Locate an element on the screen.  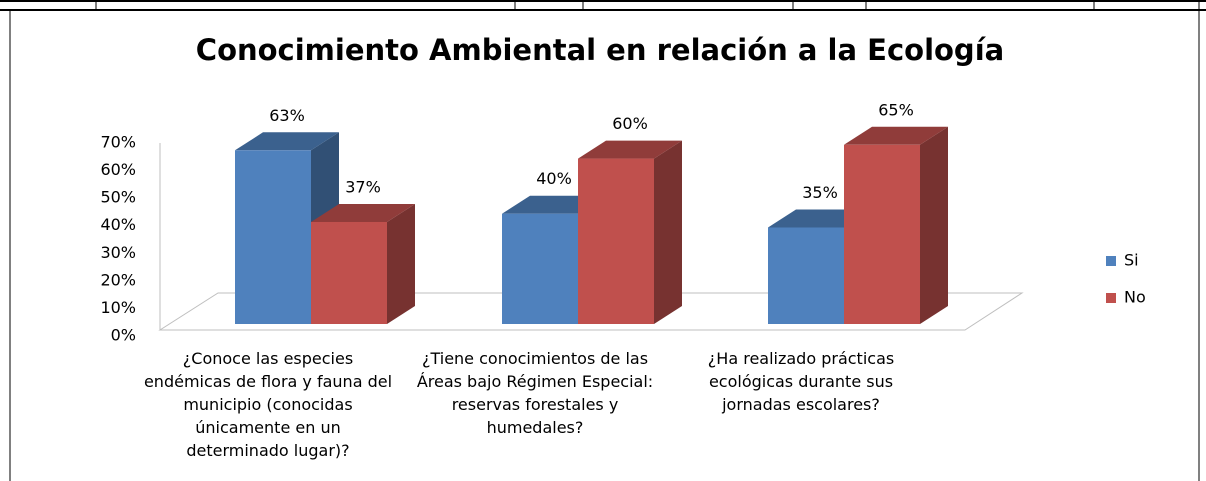
data-label: 37% is located at coordinates (363, 186).